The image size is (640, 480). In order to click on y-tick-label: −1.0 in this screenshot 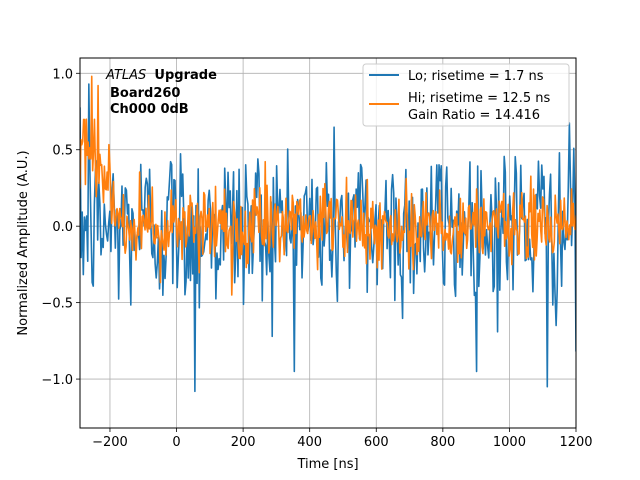, I will do `click(57, 380)`.